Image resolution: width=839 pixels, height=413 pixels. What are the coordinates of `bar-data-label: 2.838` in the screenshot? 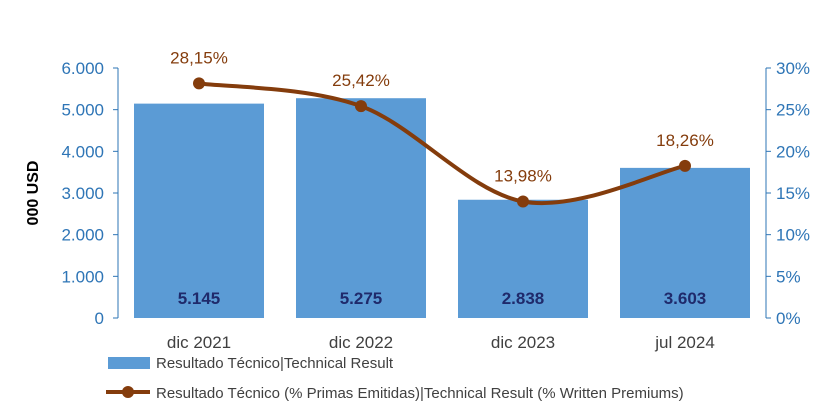 It's located at (523, 298).